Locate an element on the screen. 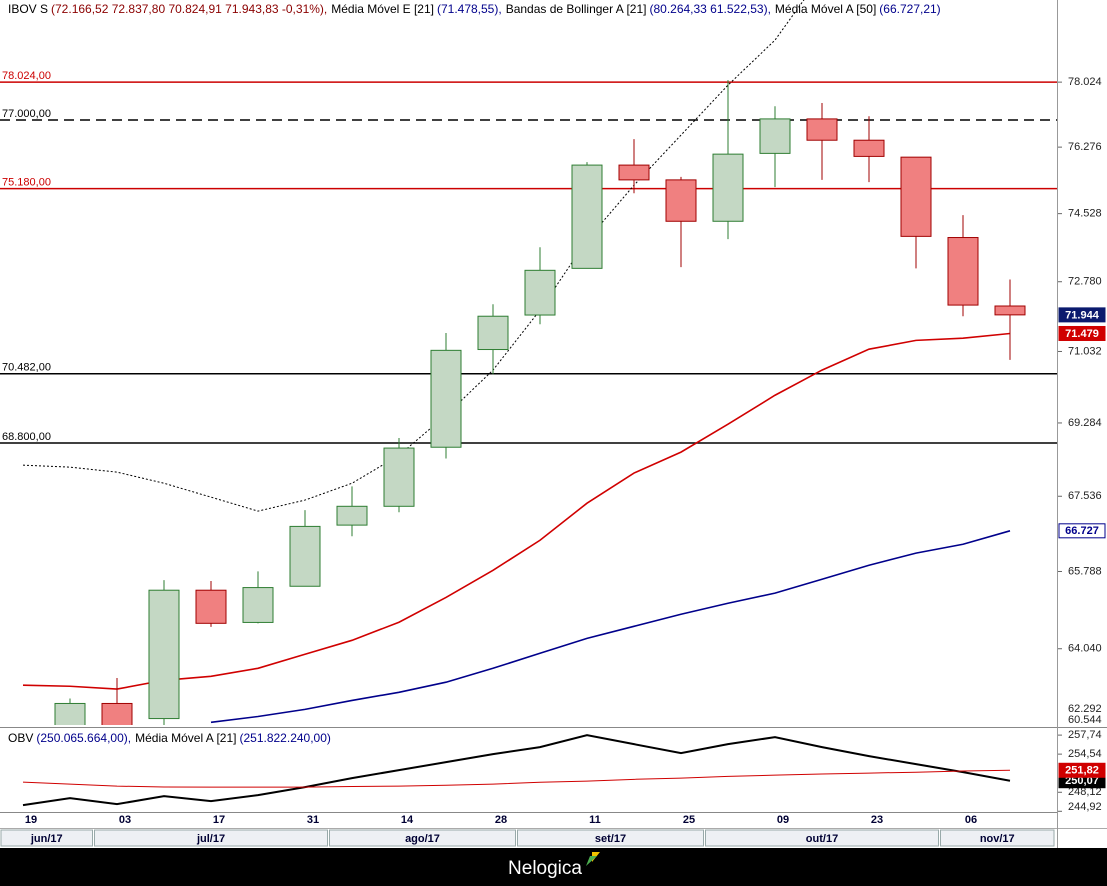 Image resolution: width=1107 pixels, height=886 pixels. price-box-label: 250,07 is located at coordinates (1082, 781).